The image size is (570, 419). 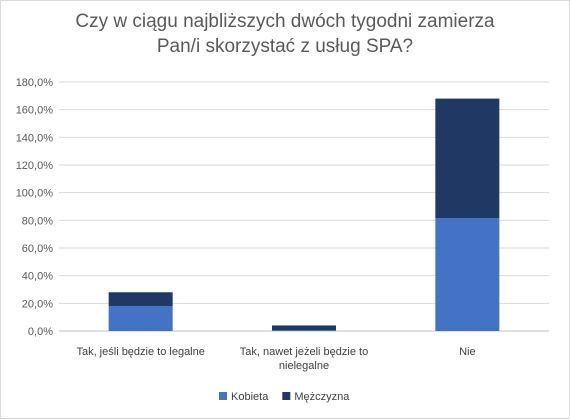 I want to click on legend-swatch-mezczyzna, so click(x=286, y=396).